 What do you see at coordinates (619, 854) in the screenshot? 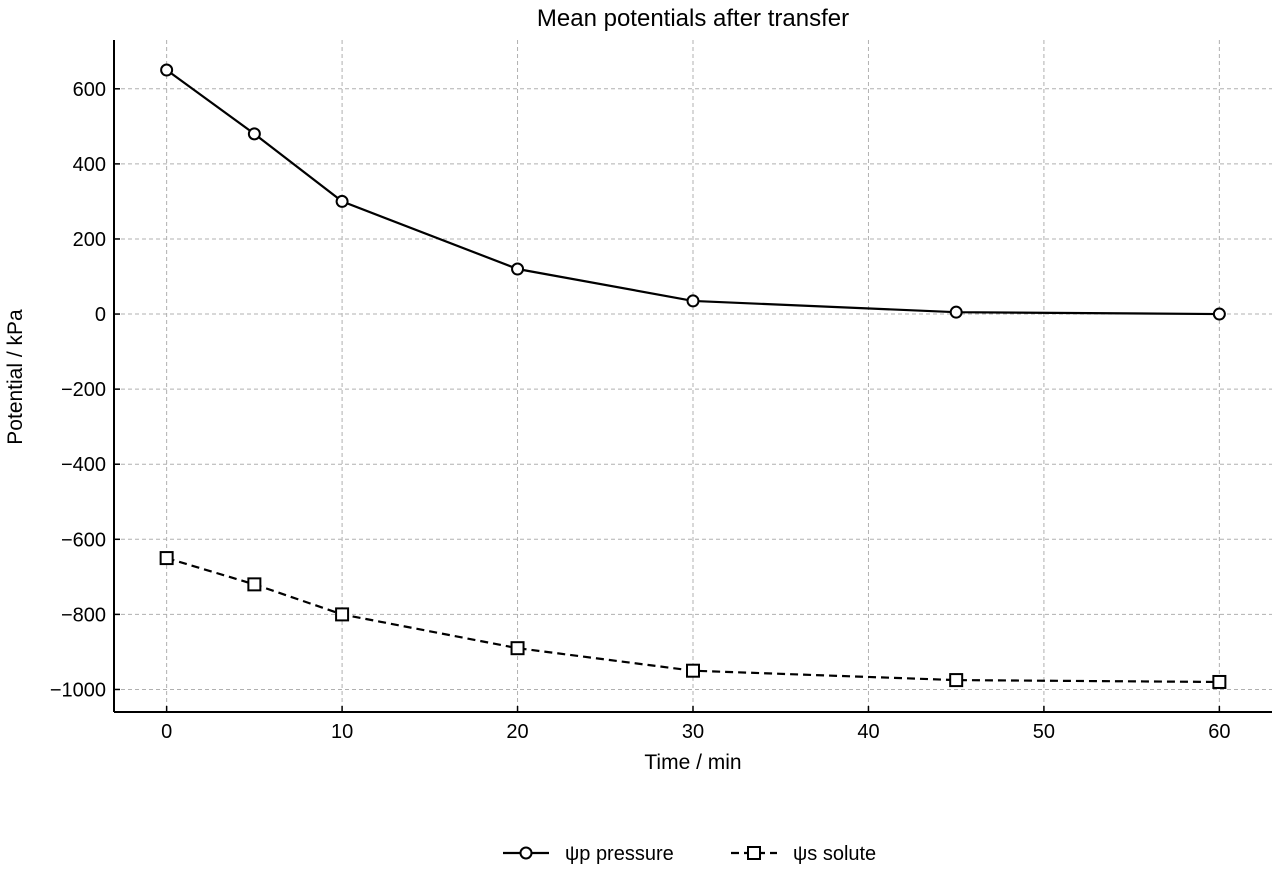
I see `legend-label: ψp pressure` at bounding box center [619, 854].